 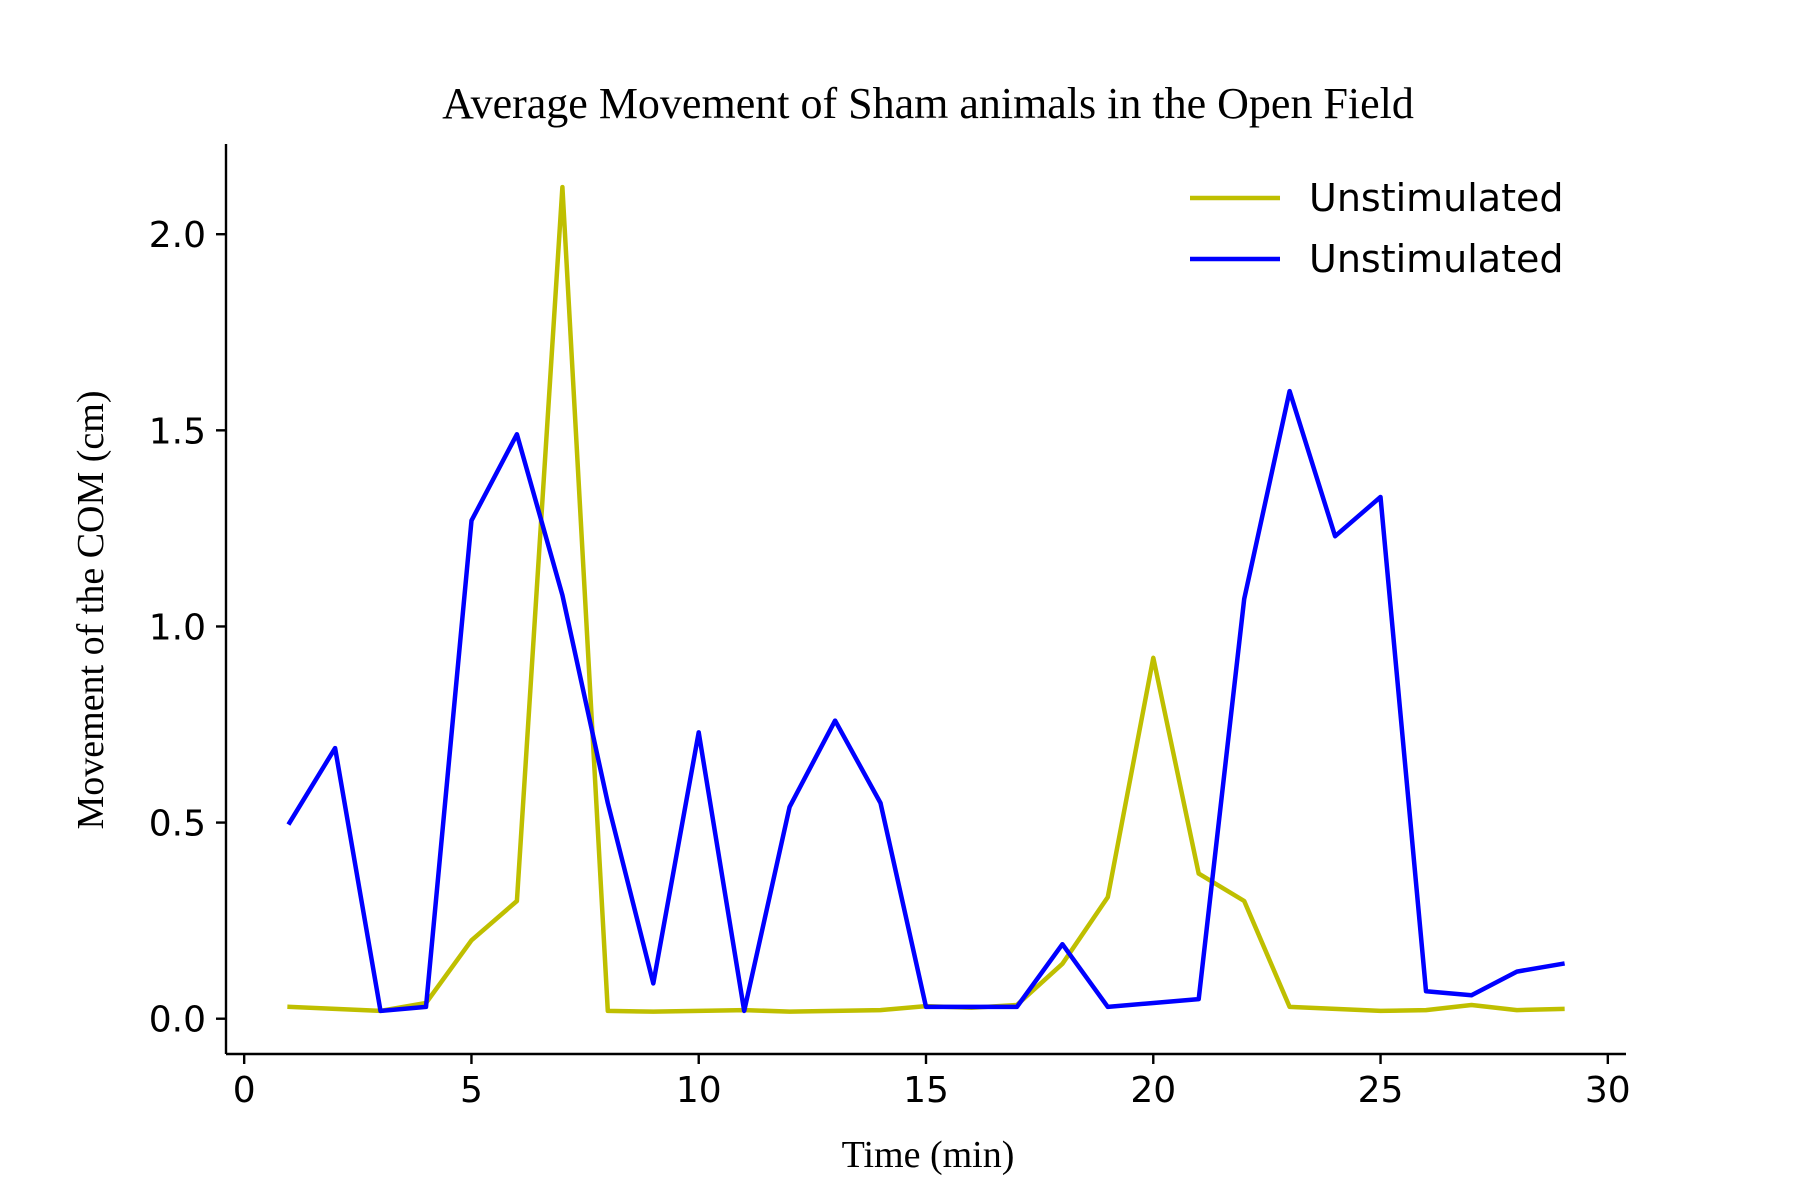 I want to click on y-tick-label: 0.0, so click(x=177, y=1020).